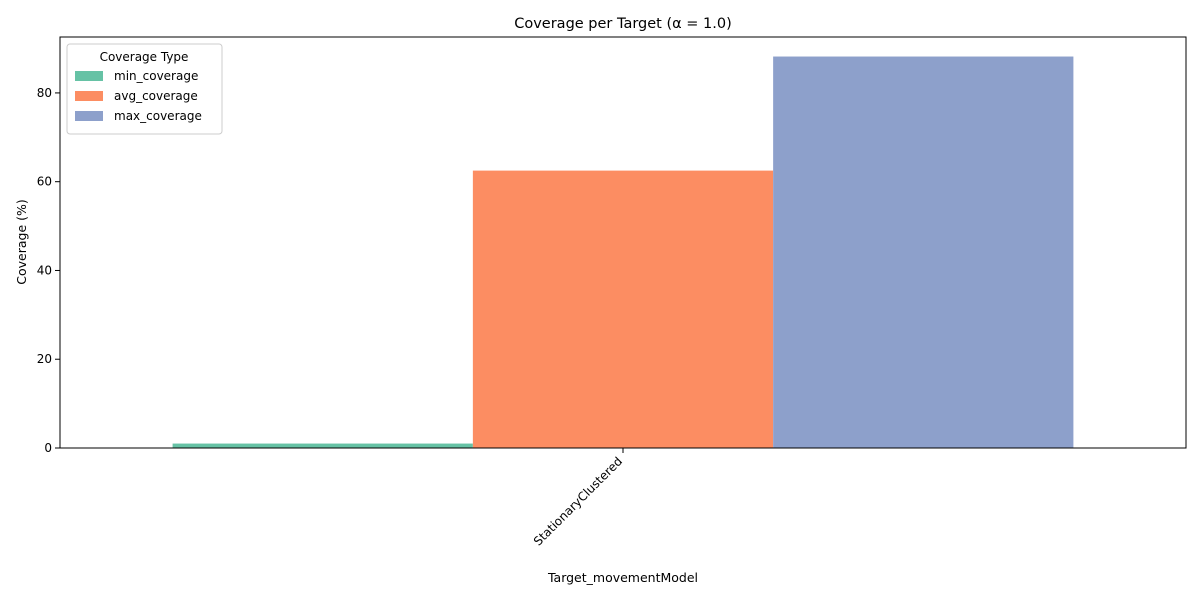 The width and height of the screenshot is (1200, 604). I want to click on y-tick-label: 80, so click(44, 93).